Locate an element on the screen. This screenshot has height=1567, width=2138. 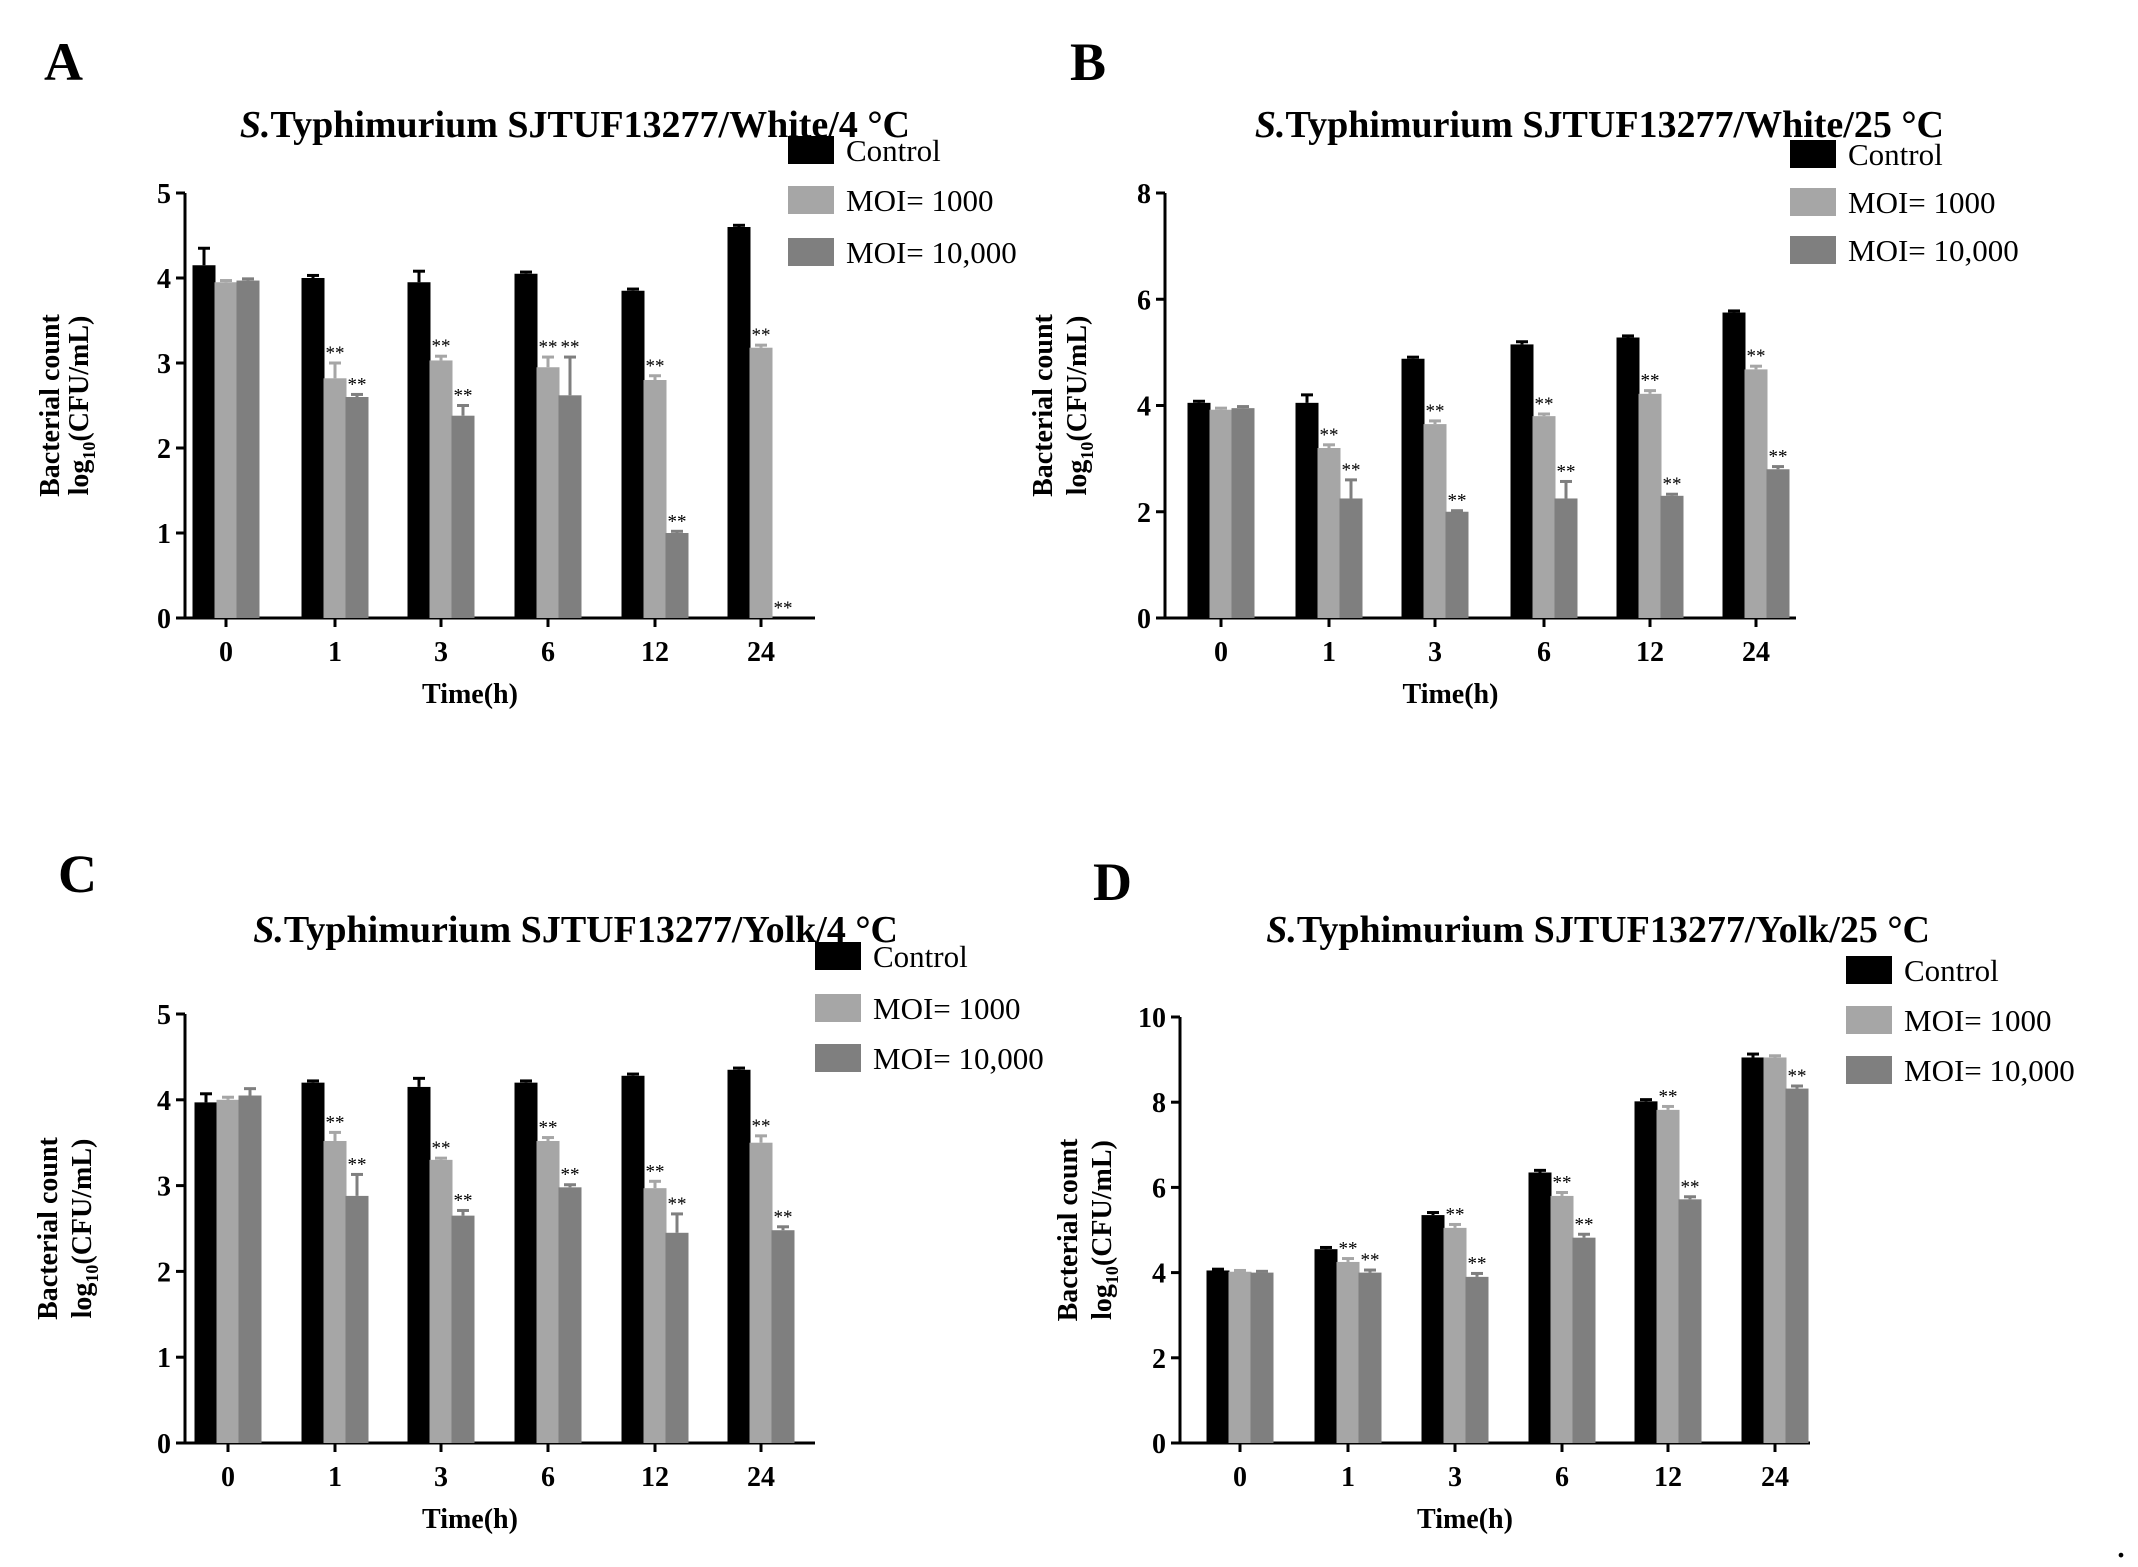
x-tick-label: 0 is located at coordinates (228, 1477).